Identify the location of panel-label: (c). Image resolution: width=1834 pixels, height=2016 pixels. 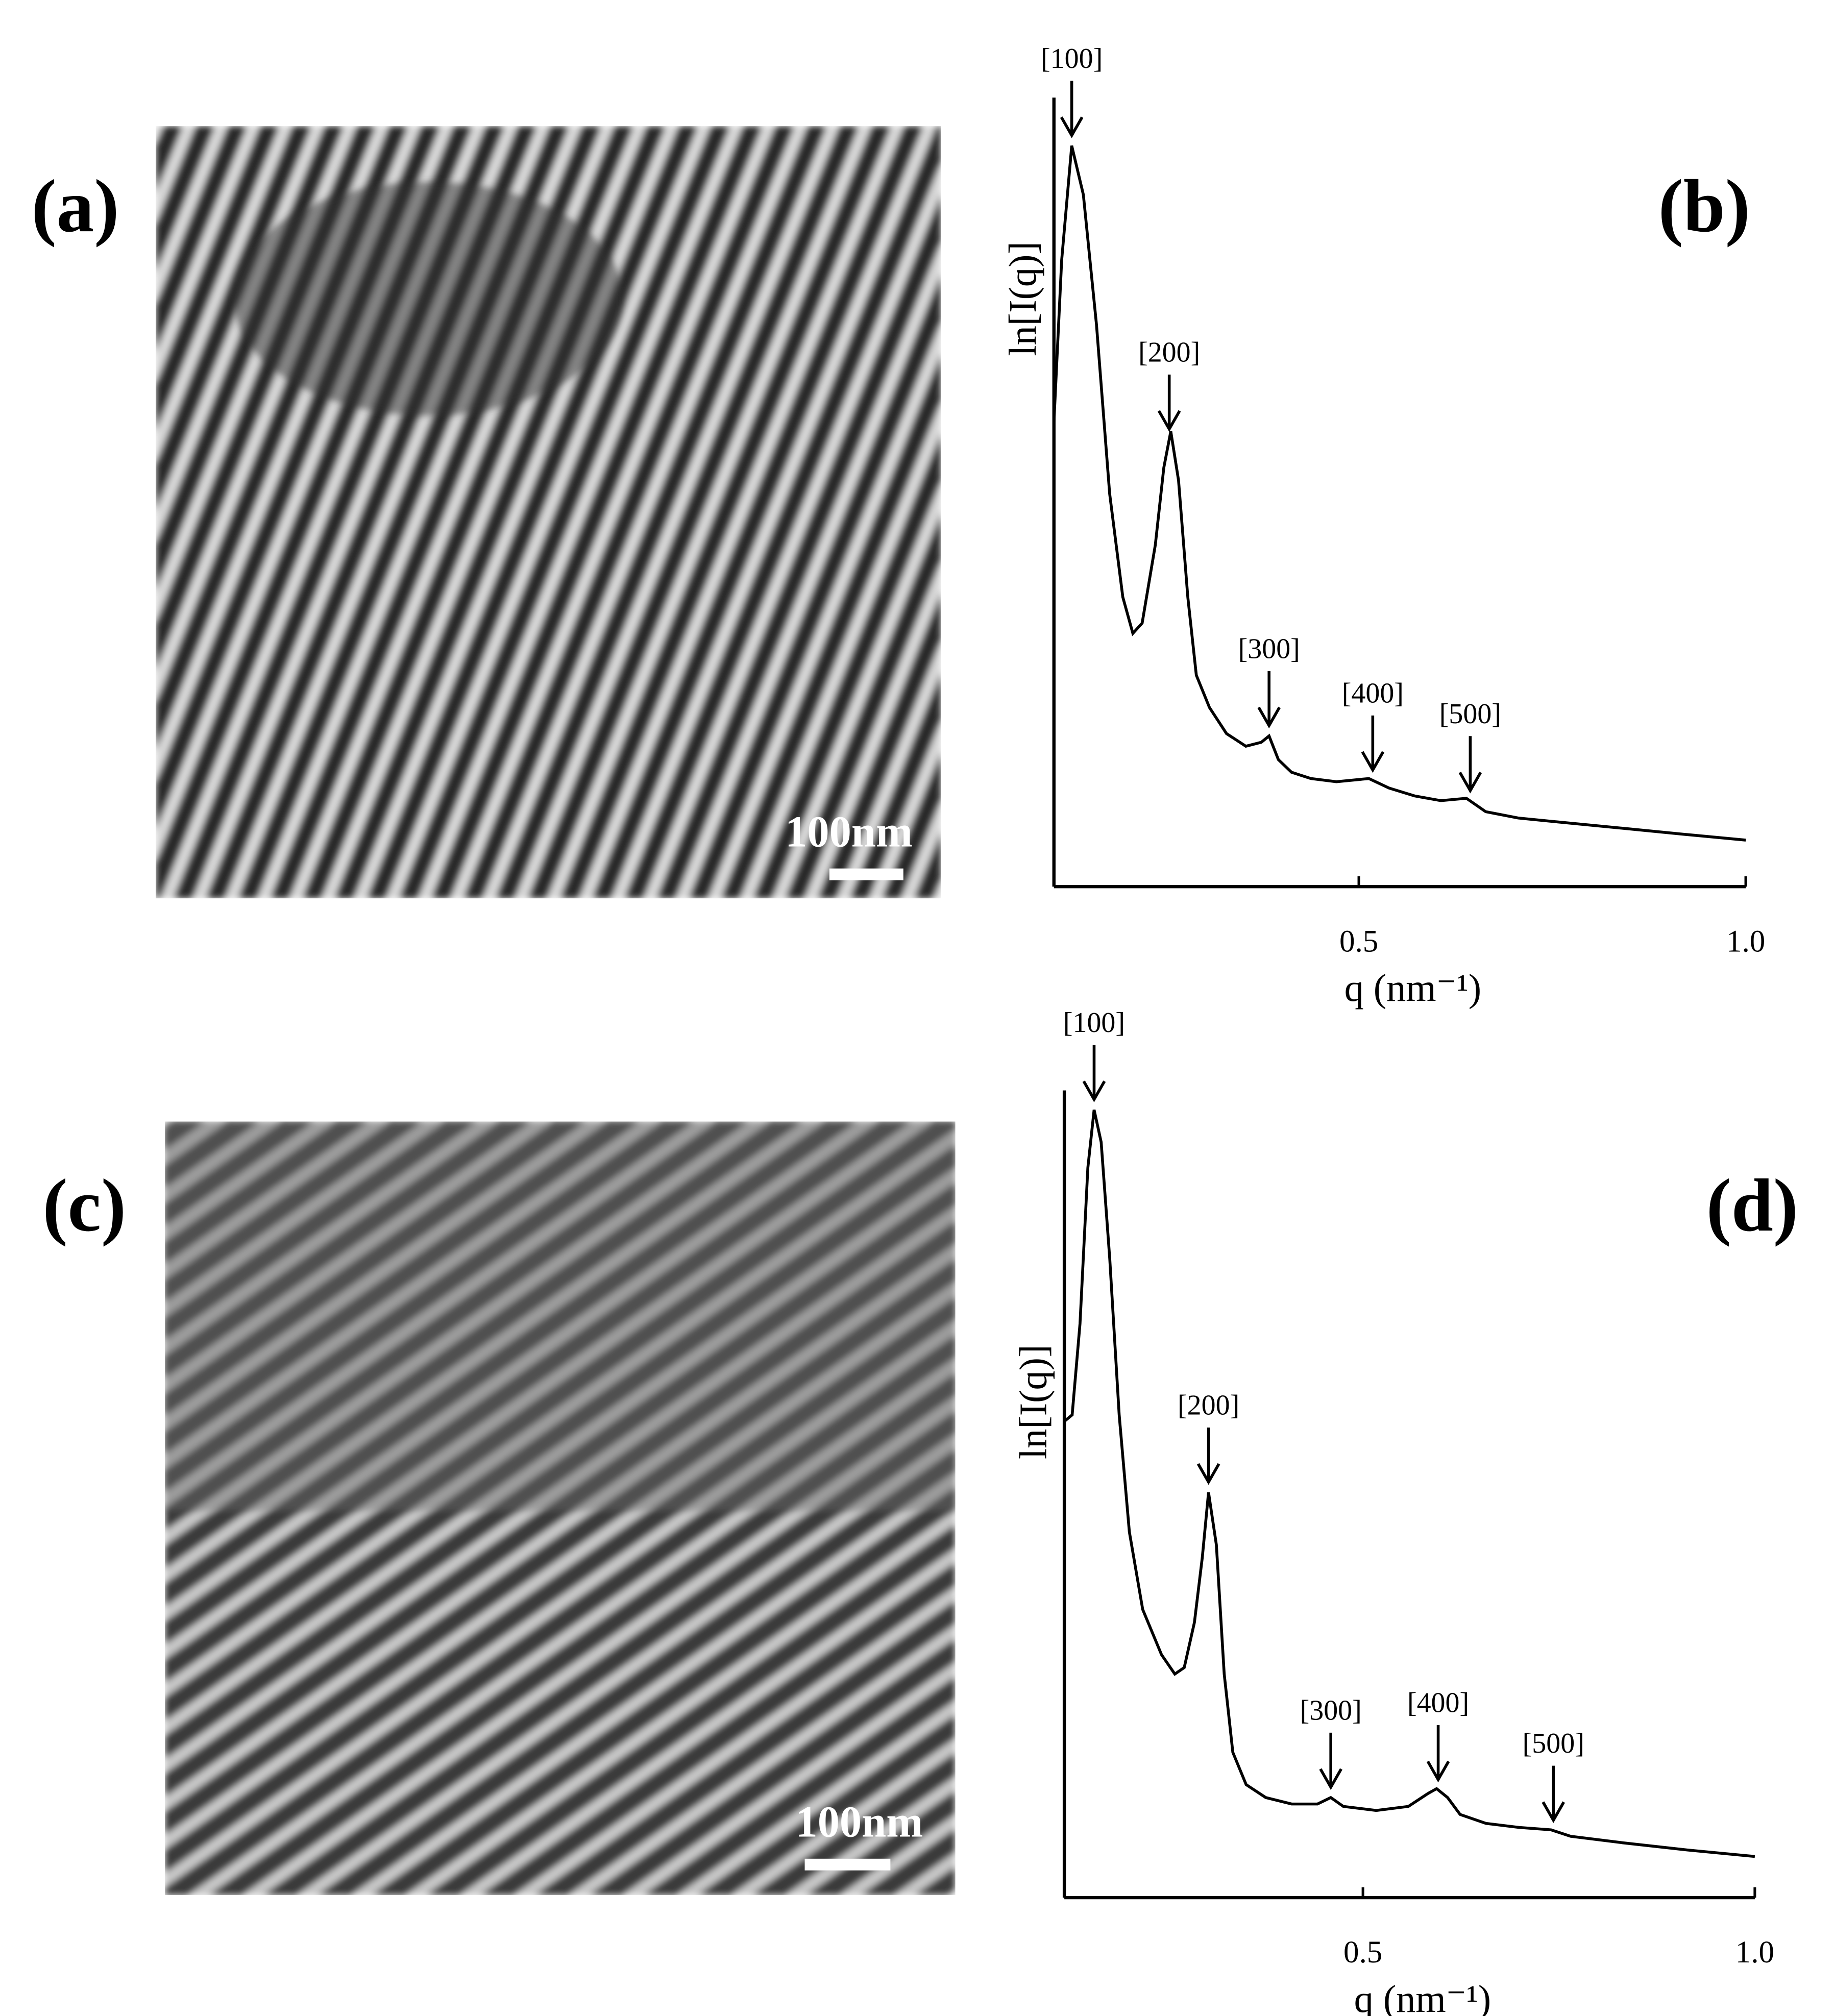
(84, 1205).